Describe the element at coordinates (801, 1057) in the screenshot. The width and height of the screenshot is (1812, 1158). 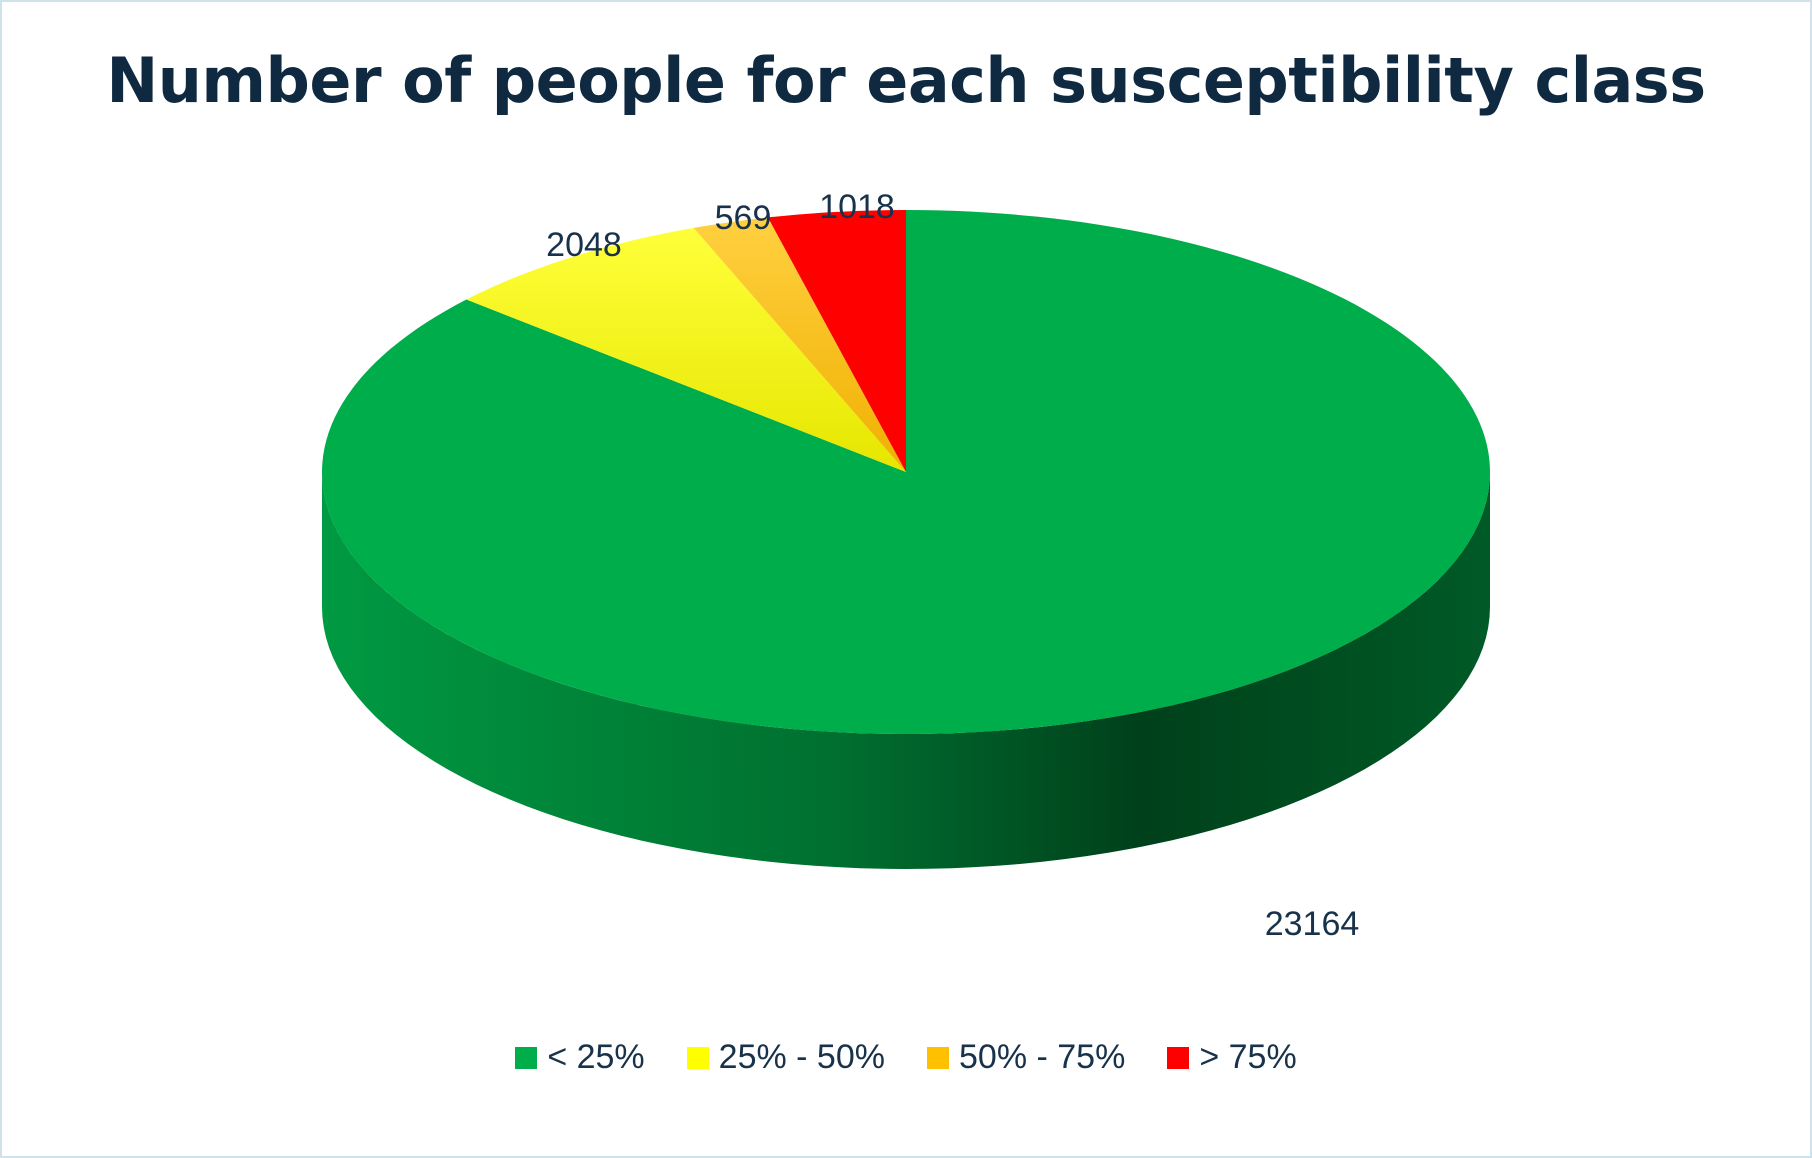
I see `legend-label-25-50: 25% - 50%` at that location.